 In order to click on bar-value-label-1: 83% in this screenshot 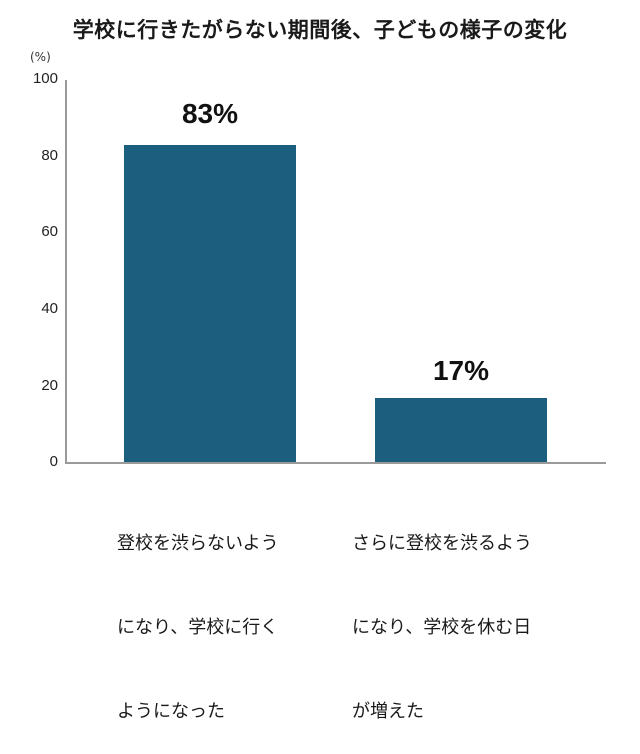, I will do `click(210, 113)`.